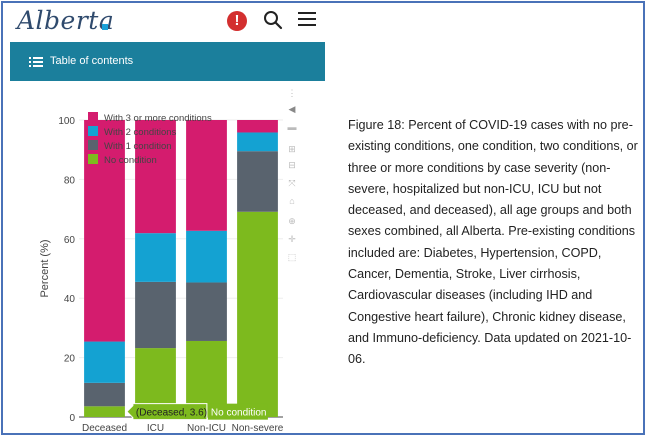 Image resolution: width=646 pixels, height=436 pixels. Describe the element at coordinates (70, 180) in the screenshot. I see `y-tick-label: 80` at that location.